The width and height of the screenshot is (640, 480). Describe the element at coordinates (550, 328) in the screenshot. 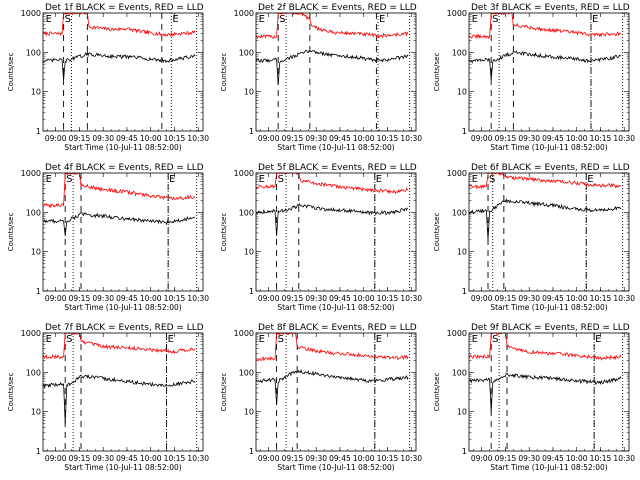

I see `panel-title: Det 9f BLACK = Events, RED = LLD` at that location.